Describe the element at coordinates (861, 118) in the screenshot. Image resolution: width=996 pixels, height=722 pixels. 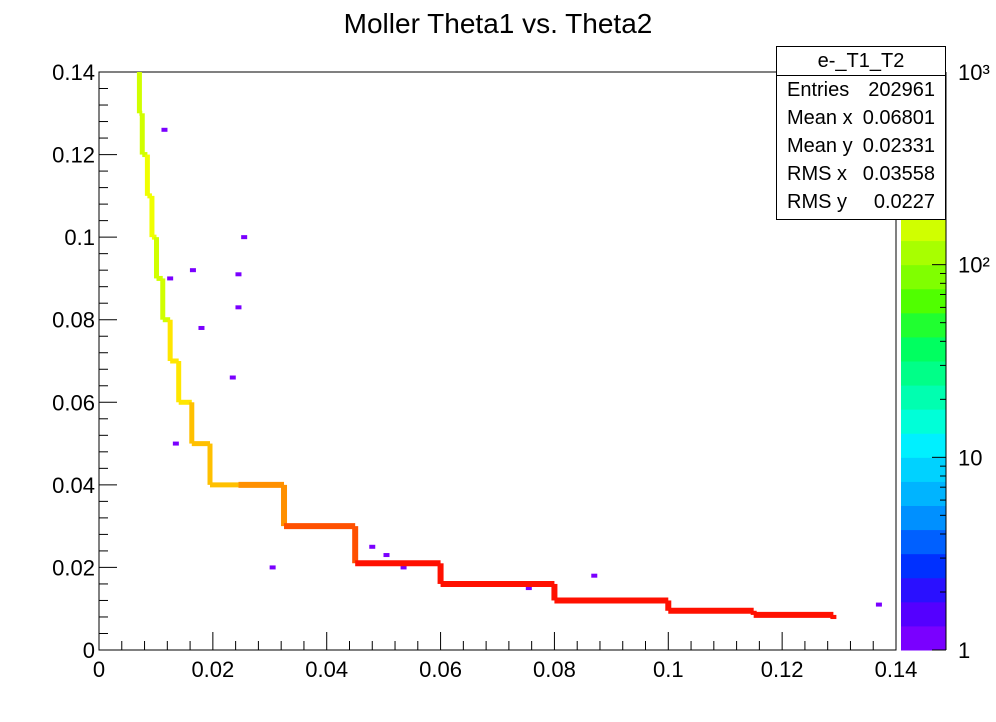
I see `stats-row-mean-x: Mean x 0.06801` at that location.